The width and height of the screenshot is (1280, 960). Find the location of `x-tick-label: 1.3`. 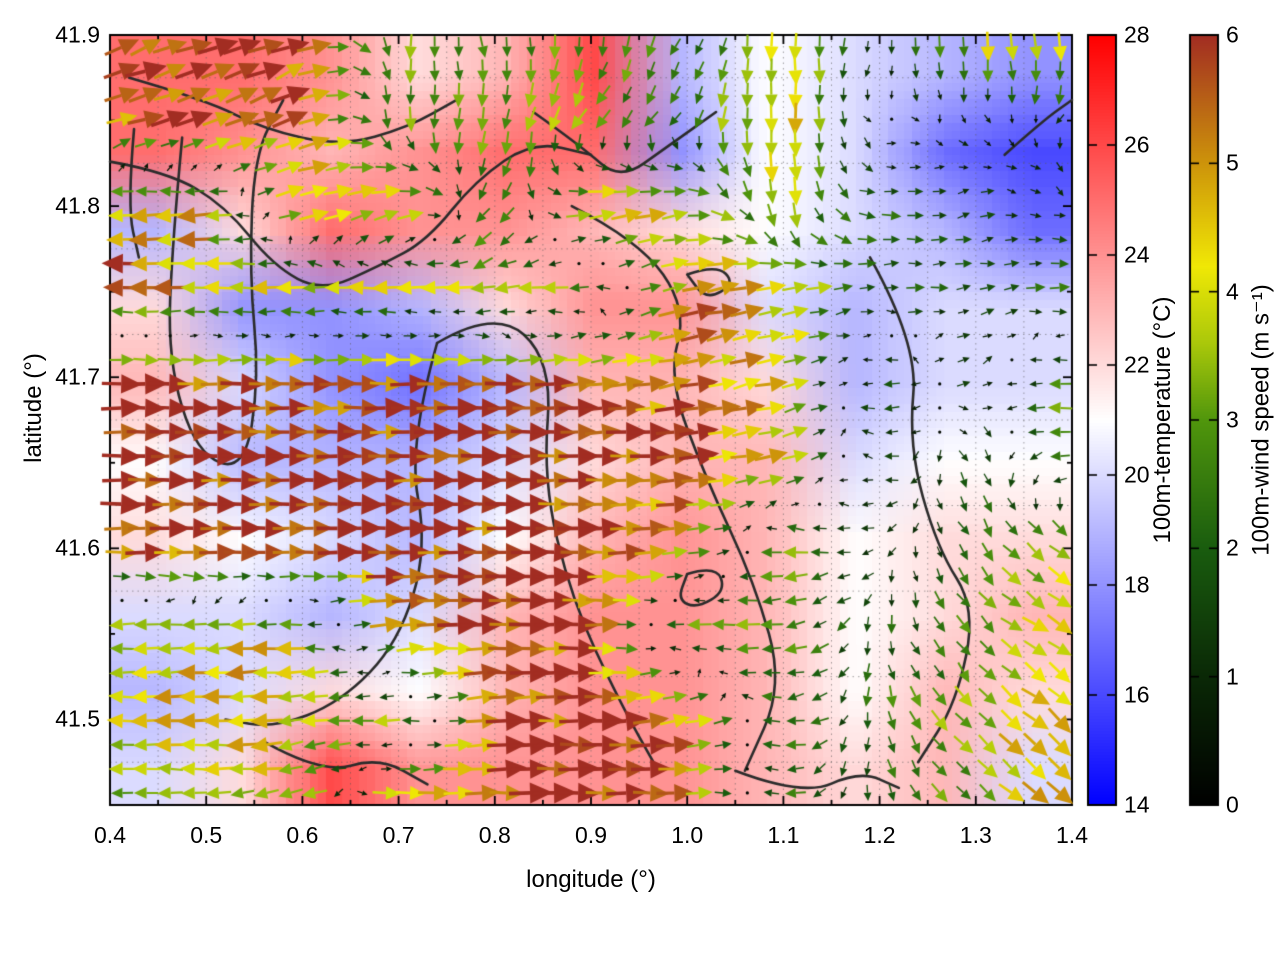

x-tick-label: 1.3 is located at coordinates (975, 835).